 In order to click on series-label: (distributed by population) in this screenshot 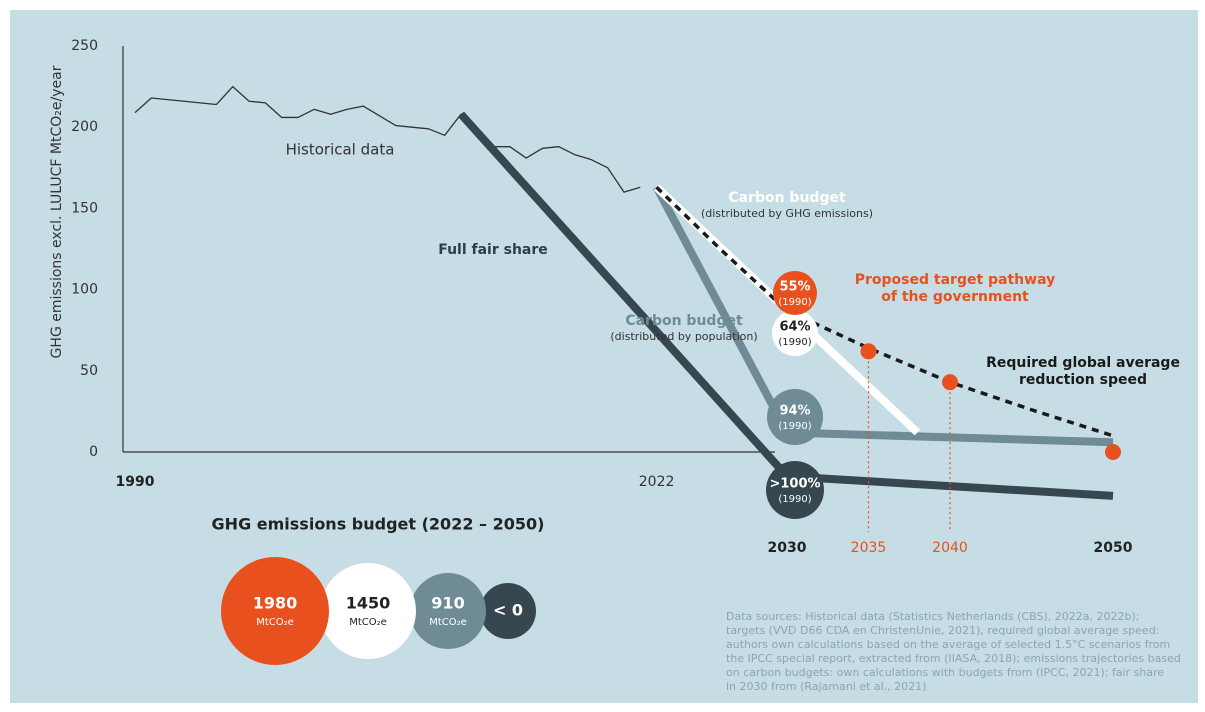, I will do `click(683, 336)`.